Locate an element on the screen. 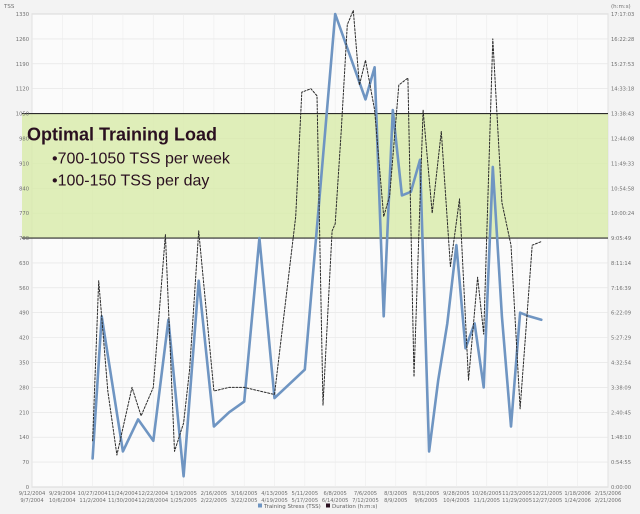  x-tick-label: 10/4/2005 is located at coordinates (456, 501).